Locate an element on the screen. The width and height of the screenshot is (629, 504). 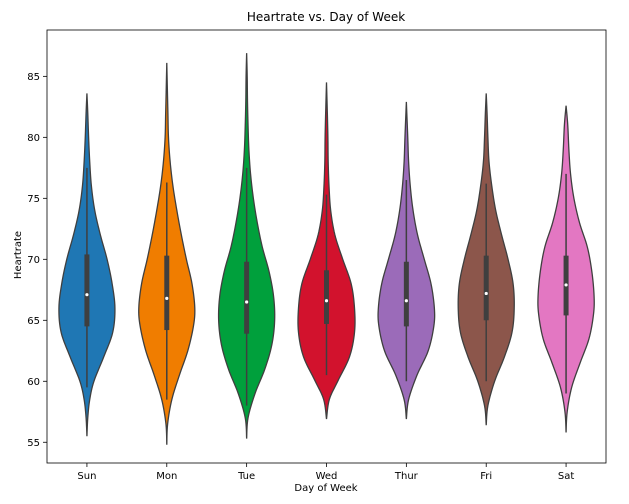
y-tick-label: 55 is located at coordinates (33, 443).